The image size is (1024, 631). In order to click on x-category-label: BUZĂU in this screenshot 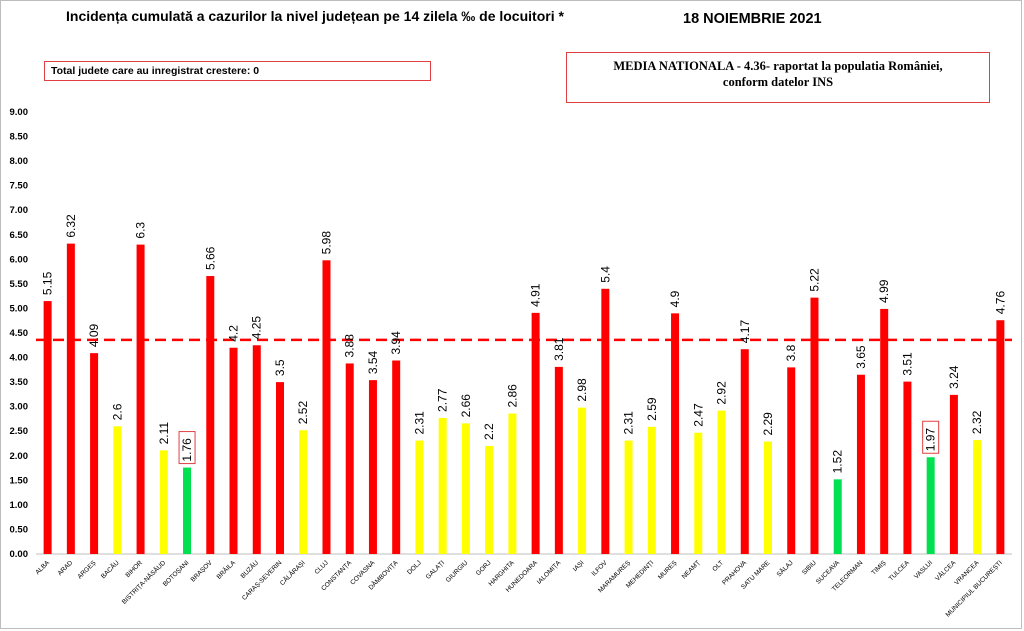, I will do `click(249, 569)`.